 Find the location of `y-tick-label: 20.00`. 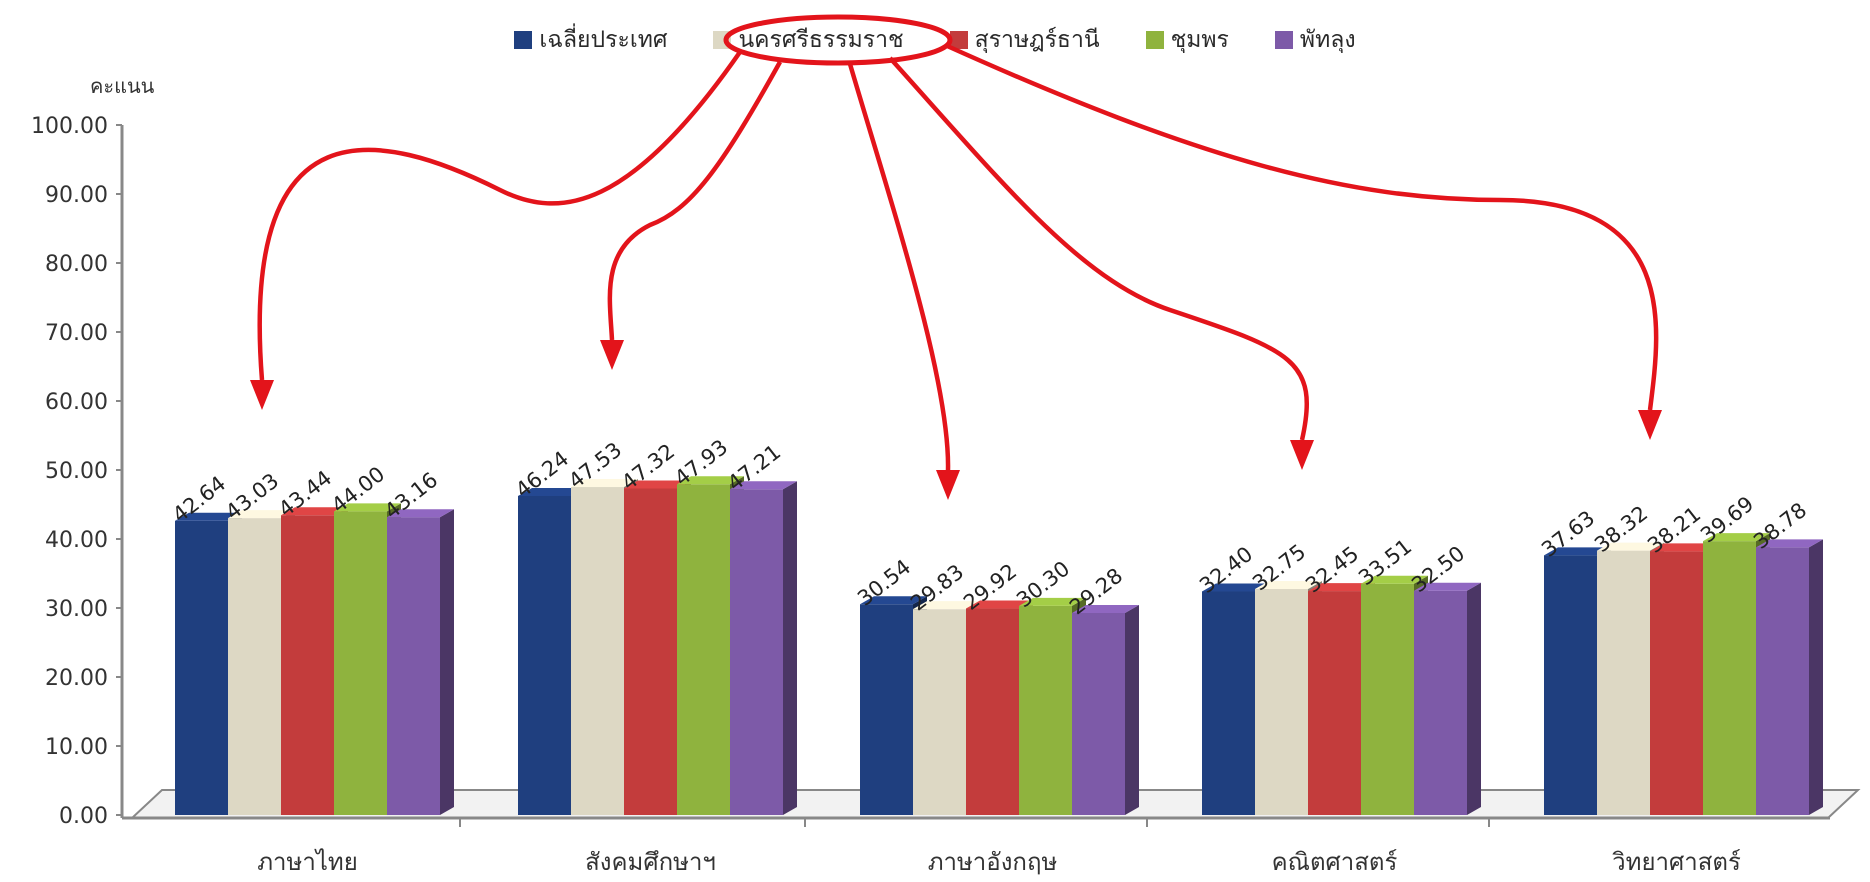

y-tick-label: 20.00 is located at coordinates (76, 678).